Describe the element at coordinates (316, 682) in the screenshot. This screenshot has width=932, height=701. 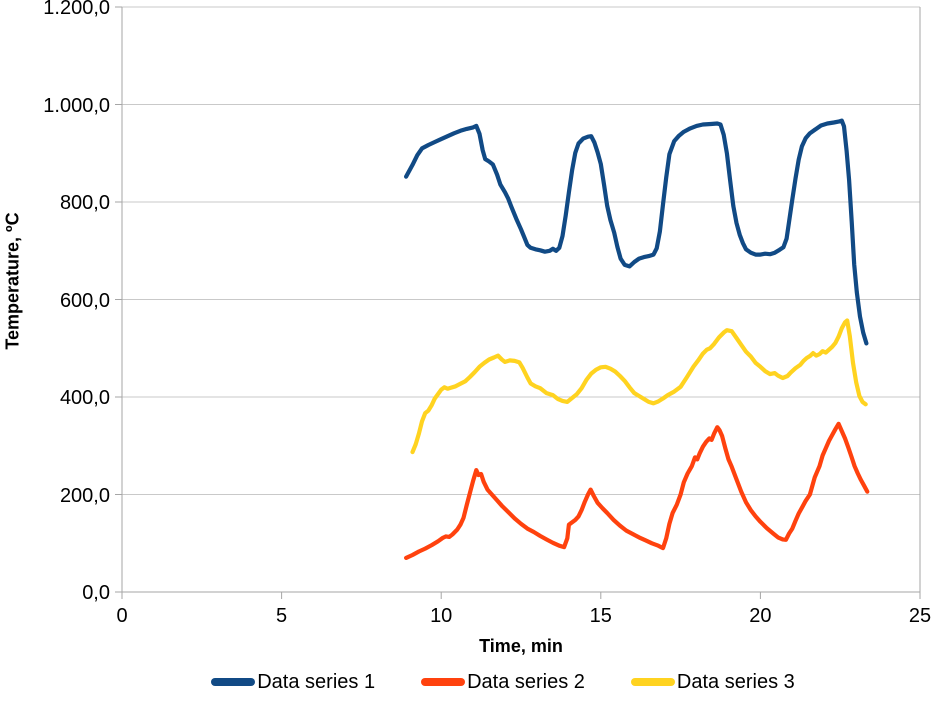
I see `legend-label: Data series 1` at that location.